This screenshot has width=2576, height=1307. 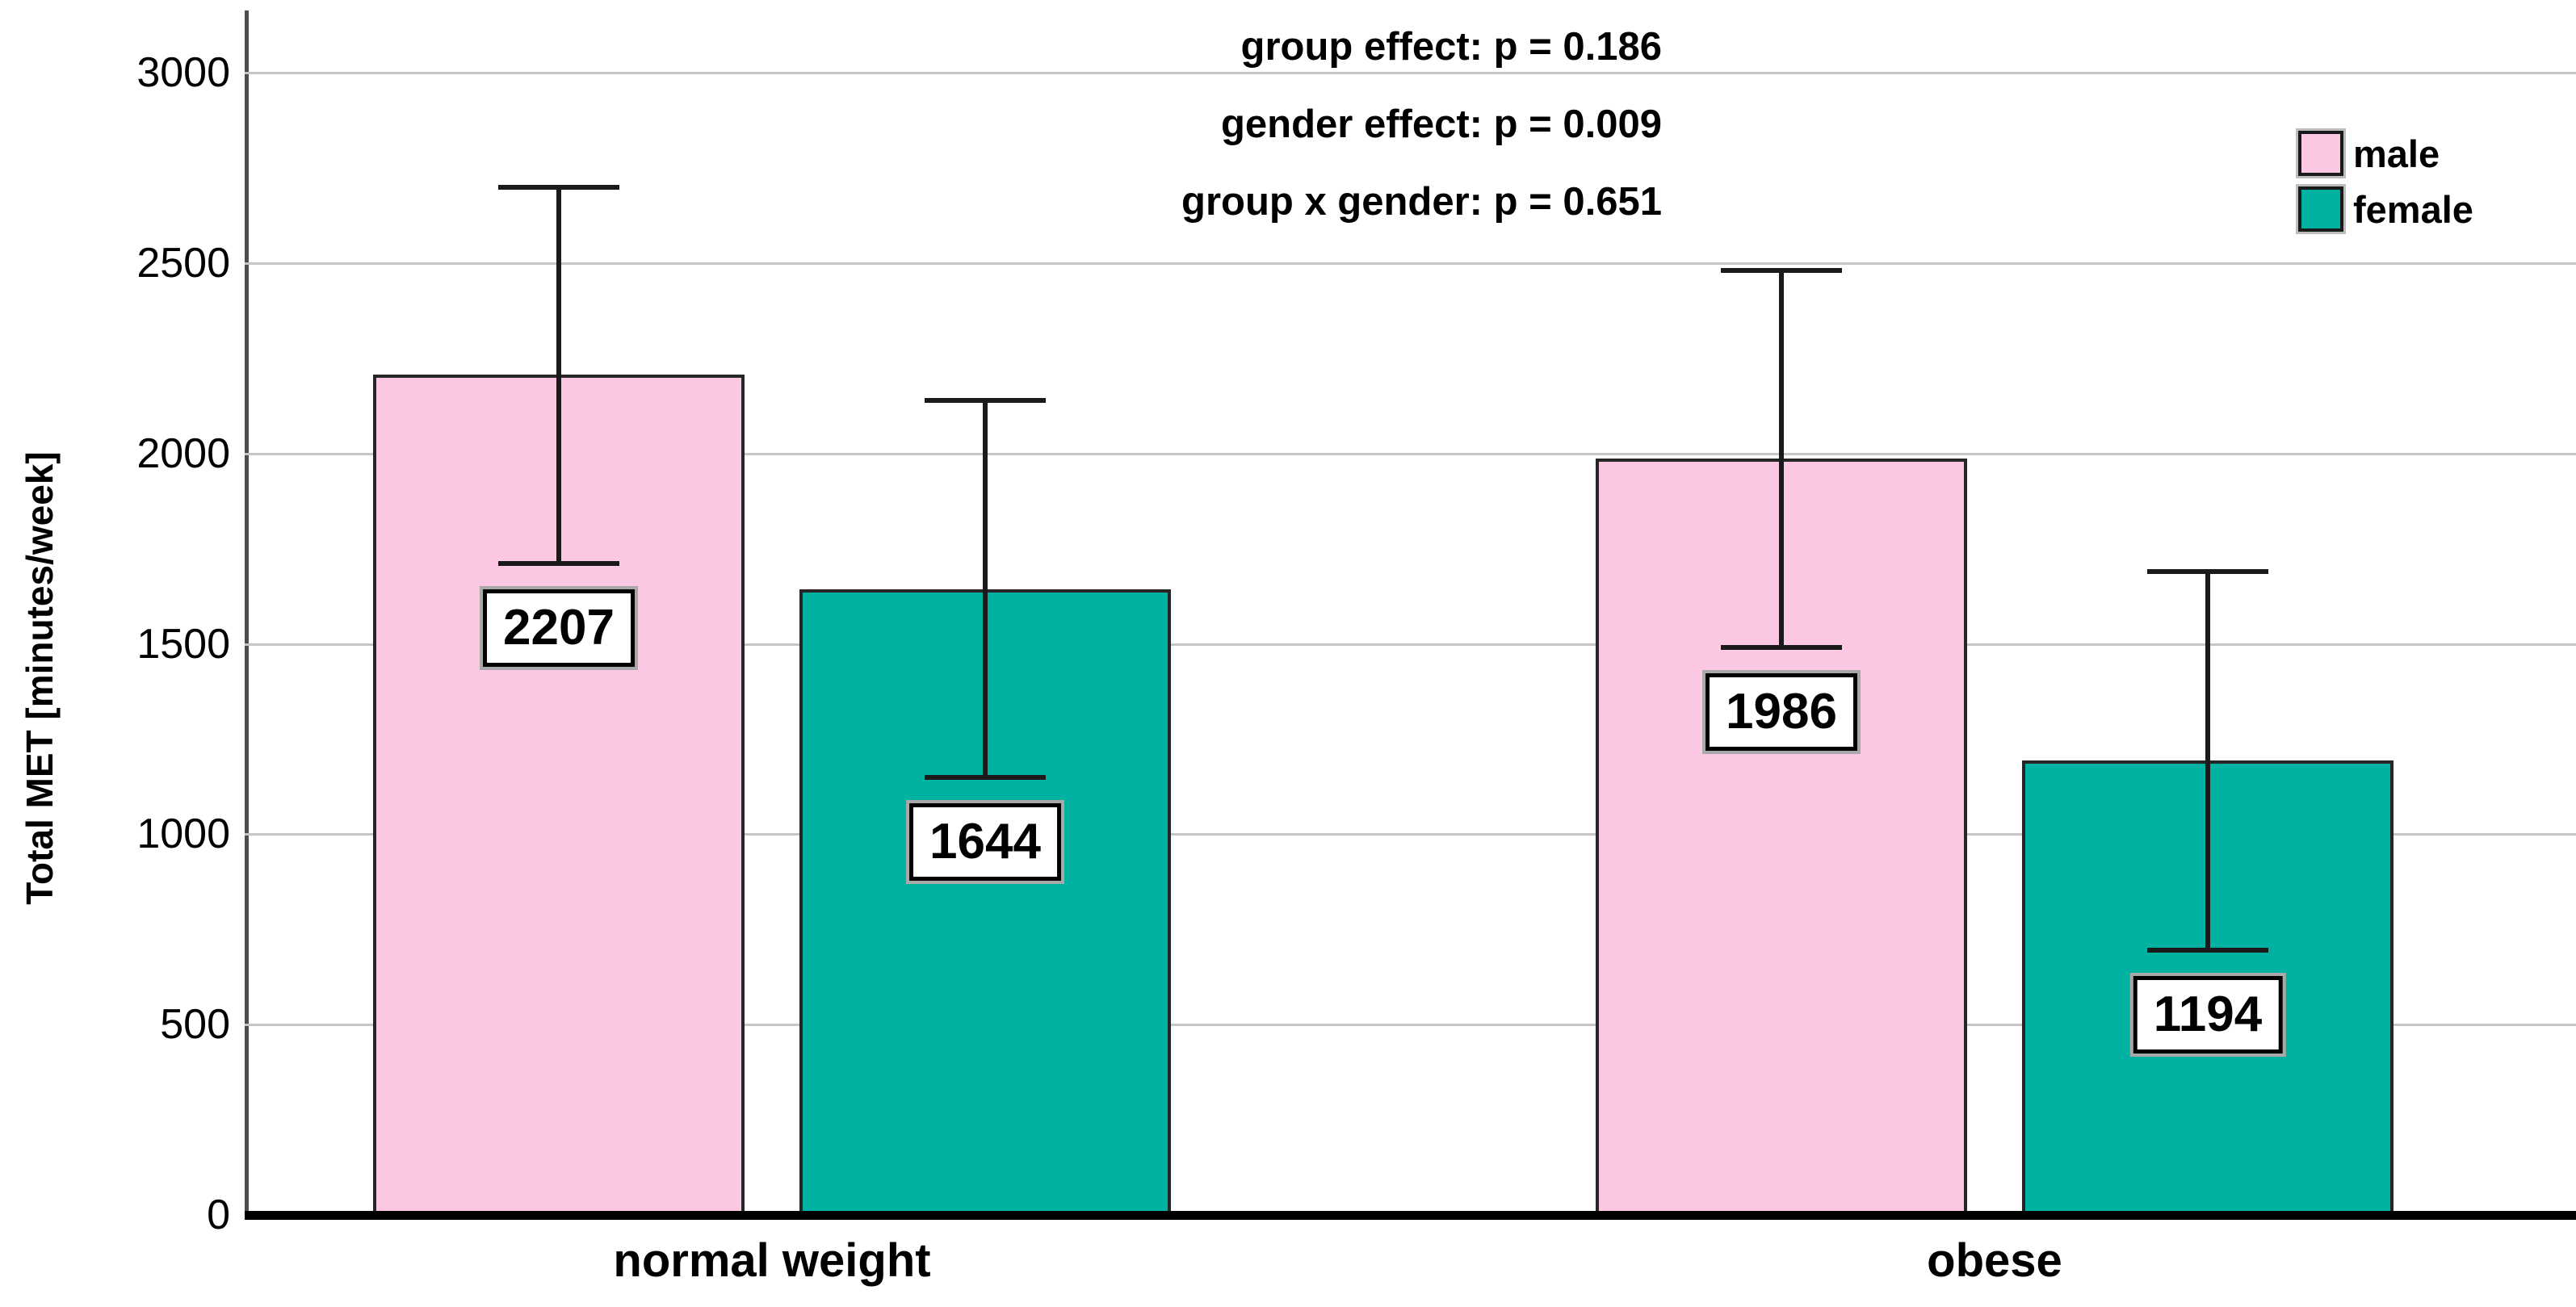 What do you see at coordinates (1781, 712) in the screenshot?
I see `value-label-male-obese: 1986` at bounding box center [1781, 712].